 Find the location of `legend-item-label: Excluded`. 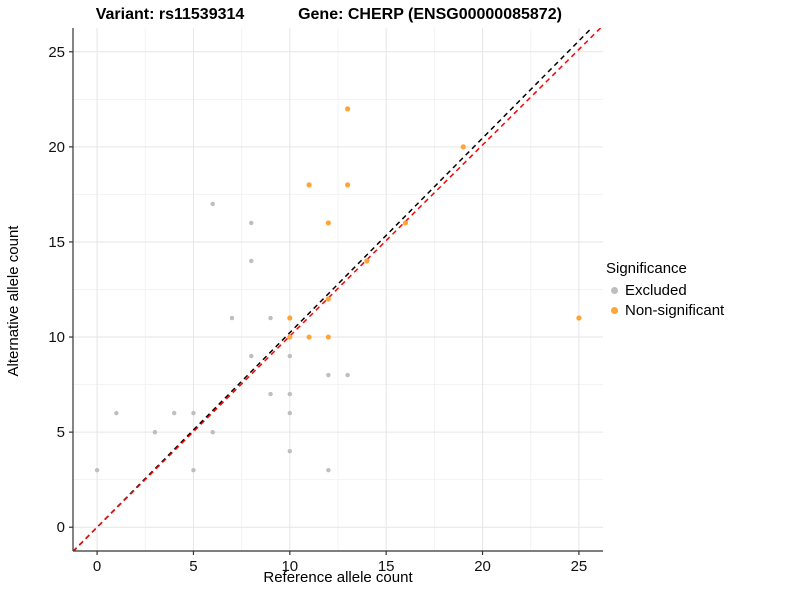

legend-item-label: Excluded is located at coordinates (656, 290).